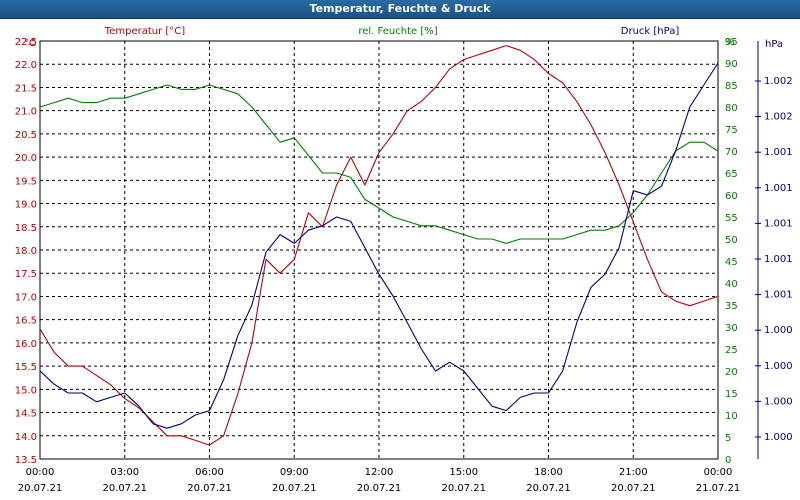  Describe the element at coordinates (26, 367) in the screenshot. I see `temperature-tick-label: 15.5` at that location.